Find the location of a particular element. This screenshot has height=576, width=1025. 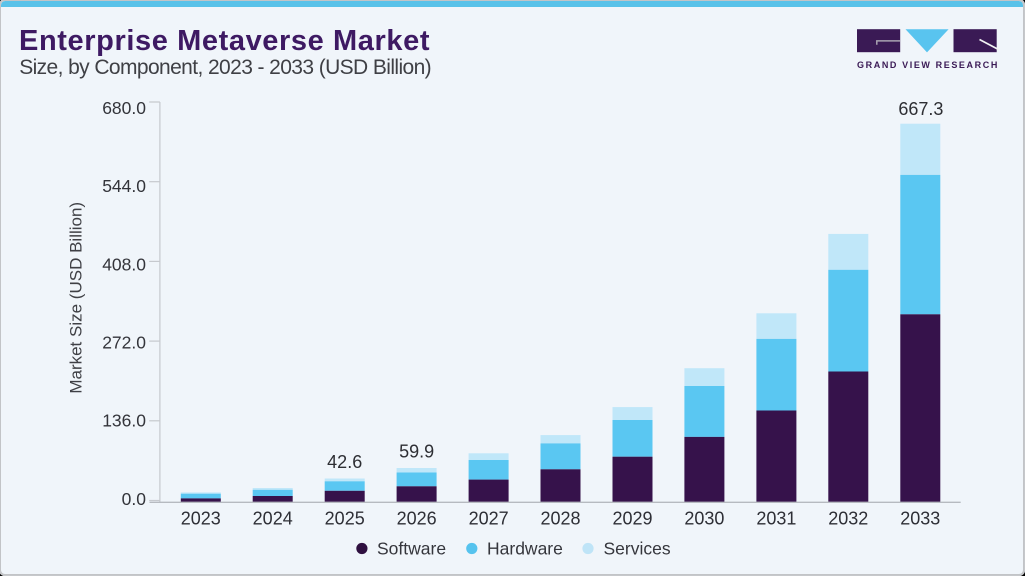

svg-text: 0.0 is located at coordinates (134, 499).